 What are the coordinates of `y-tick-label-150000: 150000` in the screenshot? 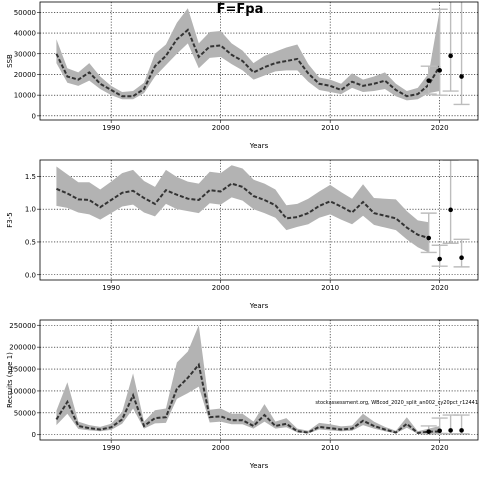 It's located at (22, 370).